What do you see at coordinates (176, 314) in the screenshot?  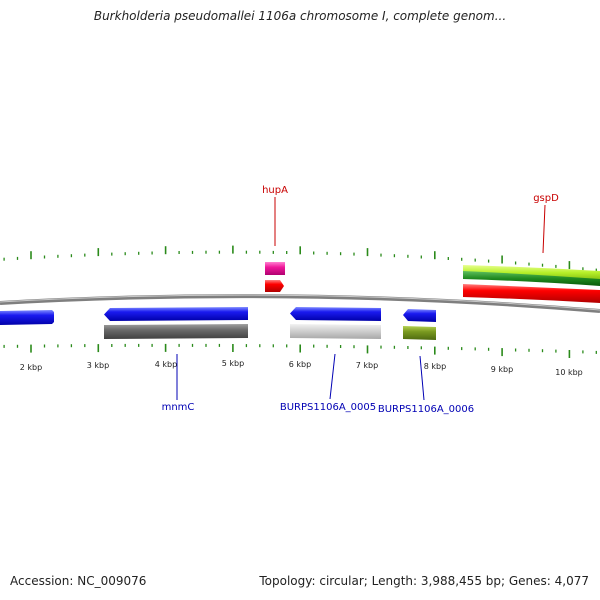 I see `gene-mnmc-arrow` at bounding box center [176, 314].